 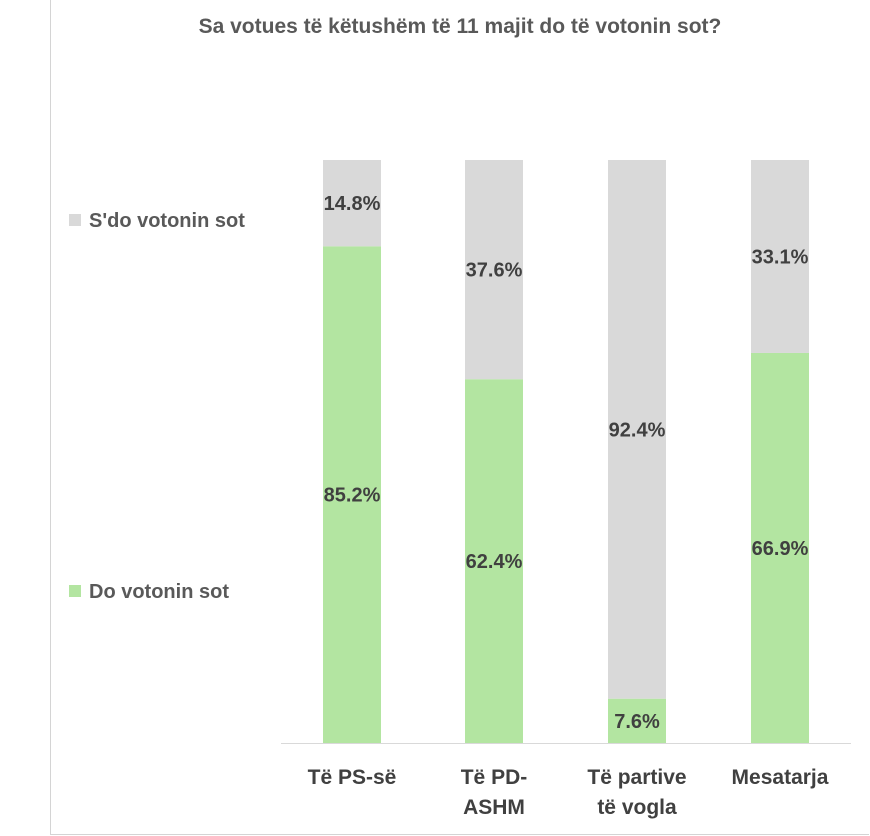 I want to click on category-label-1-0: Të PD-, so click(x=494, y=777).